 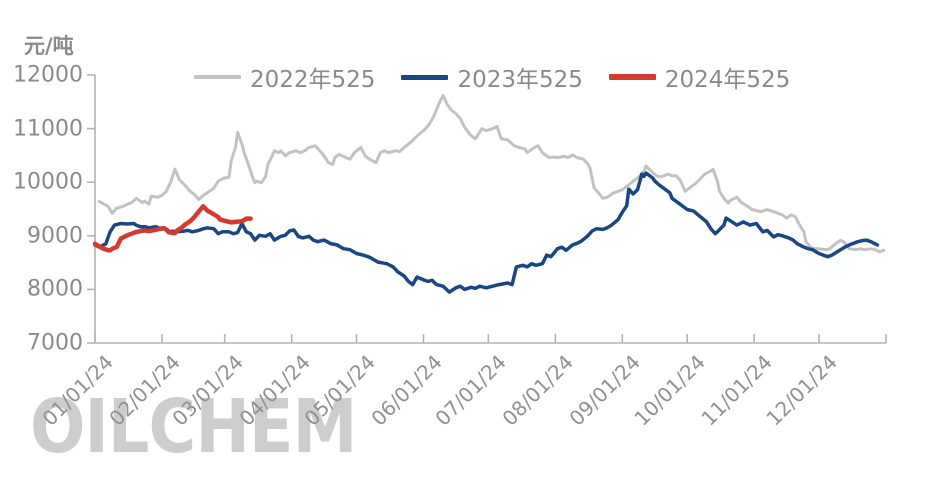 I want to click on legend-swatch-2023, so click(x=425, y=77).